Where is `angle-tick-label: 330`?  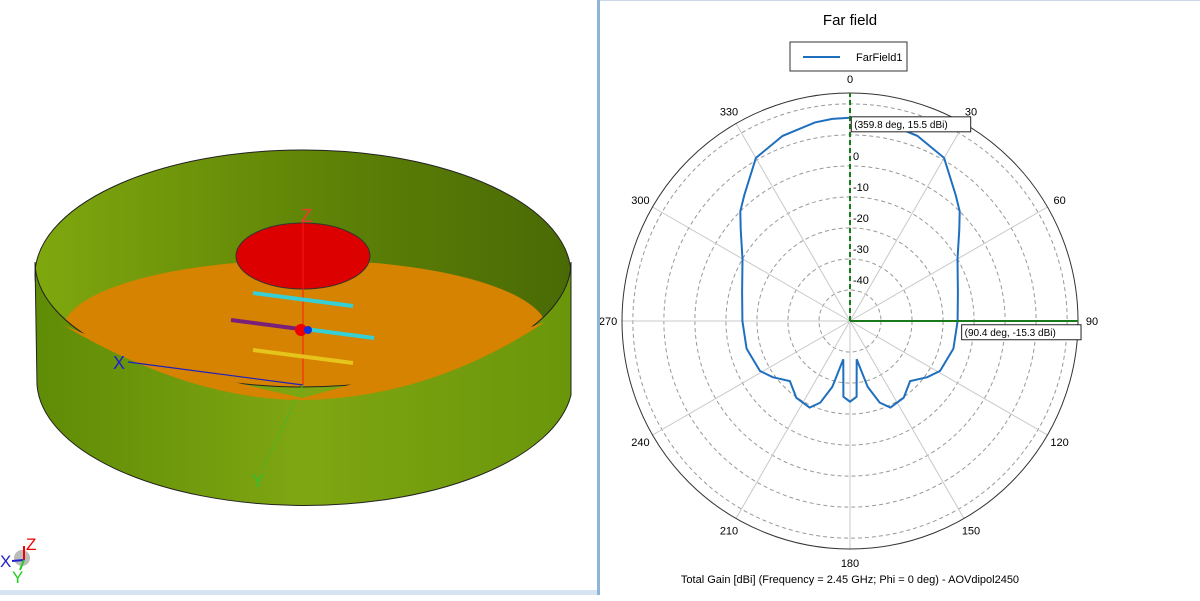 angle-tick-label: 330 is located at coordinates (729, 112).